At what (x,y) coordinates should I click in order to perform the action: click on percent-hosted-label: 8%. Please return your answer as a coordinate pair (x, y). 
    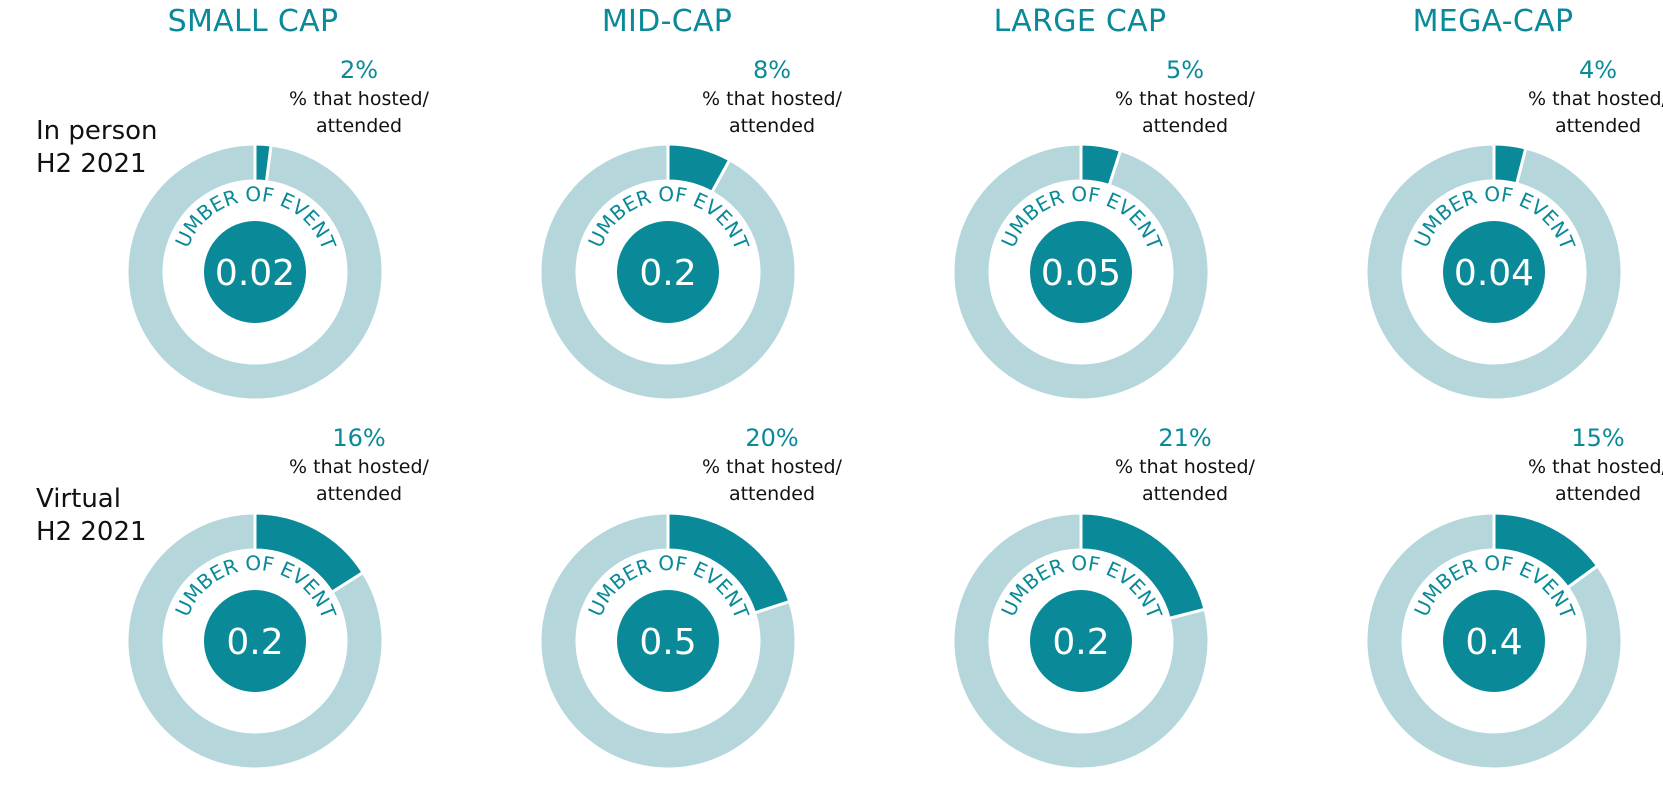
    Looking at the image, I should click on (772, 70).